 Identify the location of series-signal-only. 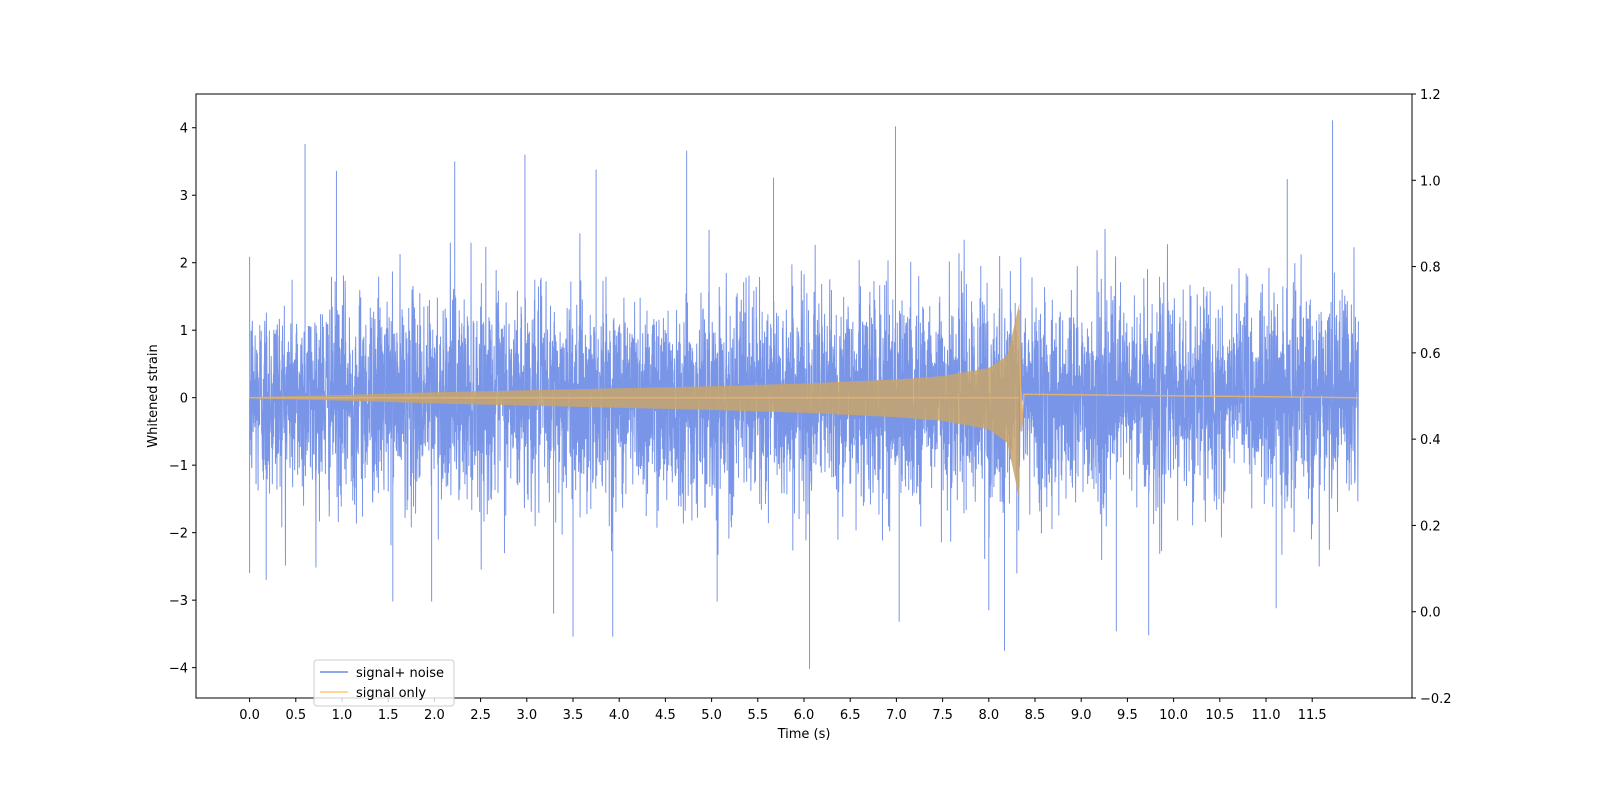
(804, 370).